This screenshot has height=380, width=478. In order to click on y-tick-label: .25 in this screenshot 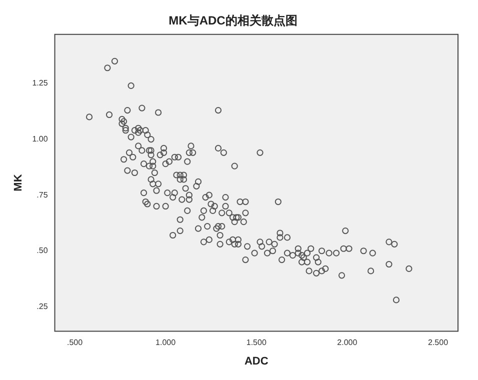, I will do `click(42, 306)`.